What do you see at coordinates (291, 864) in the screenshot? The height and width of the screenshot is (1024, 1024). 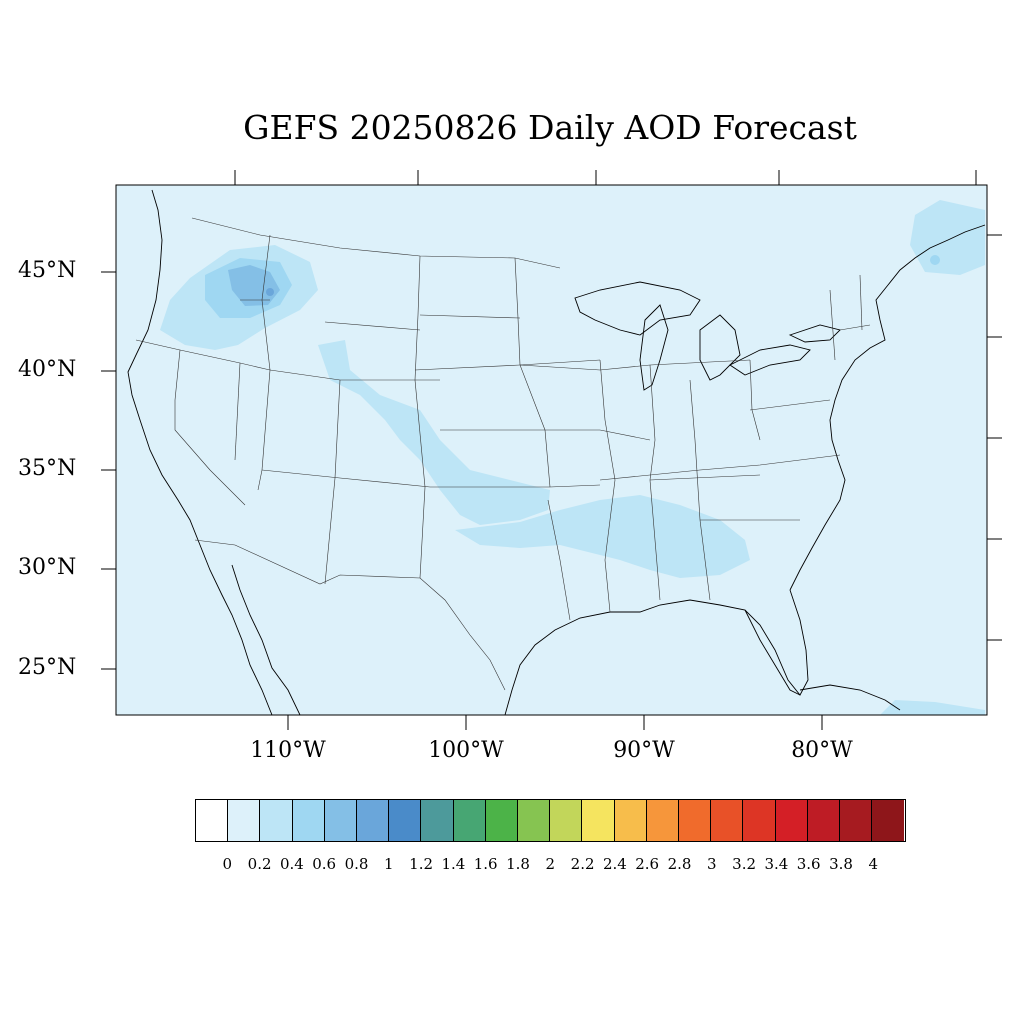 I see `colorbar-label: 0.4` at bounding box center [291, 864].